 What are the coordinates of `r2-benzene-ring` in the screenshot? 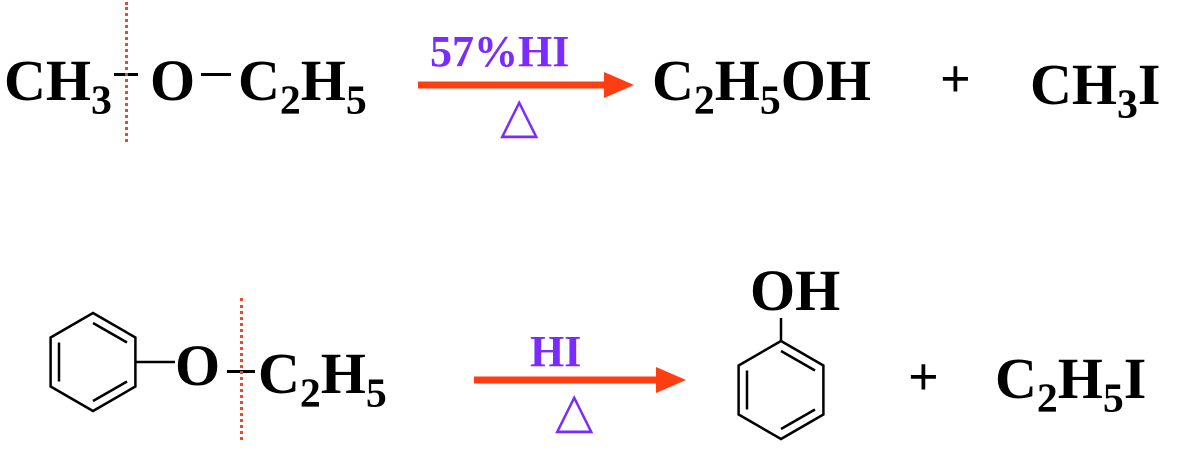 It's located at (112, 362).